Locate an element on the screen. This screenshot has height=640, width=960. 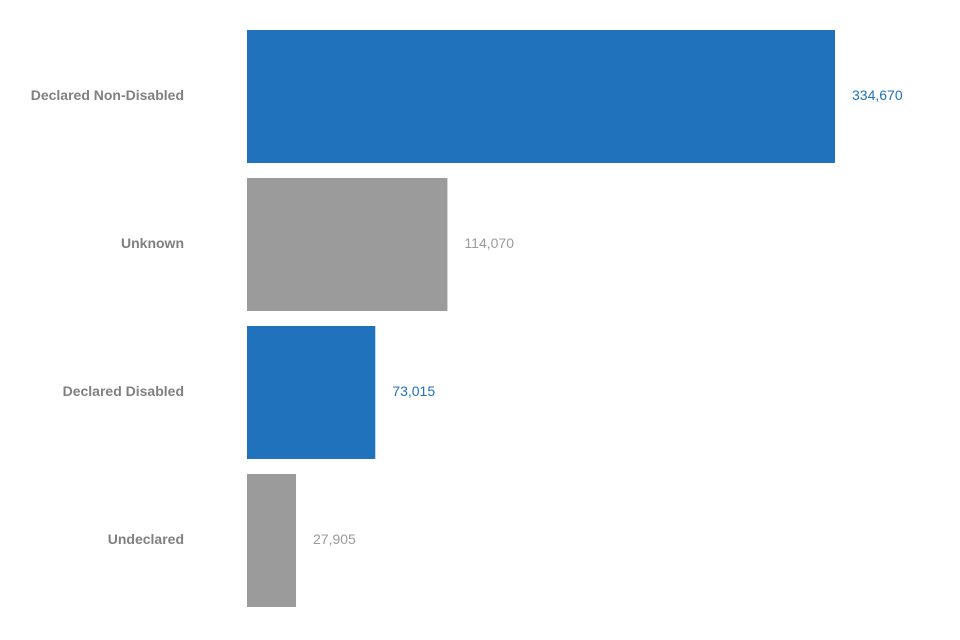
value-label-declared-disabled: 73,015 is located at coordinates (413, 391).